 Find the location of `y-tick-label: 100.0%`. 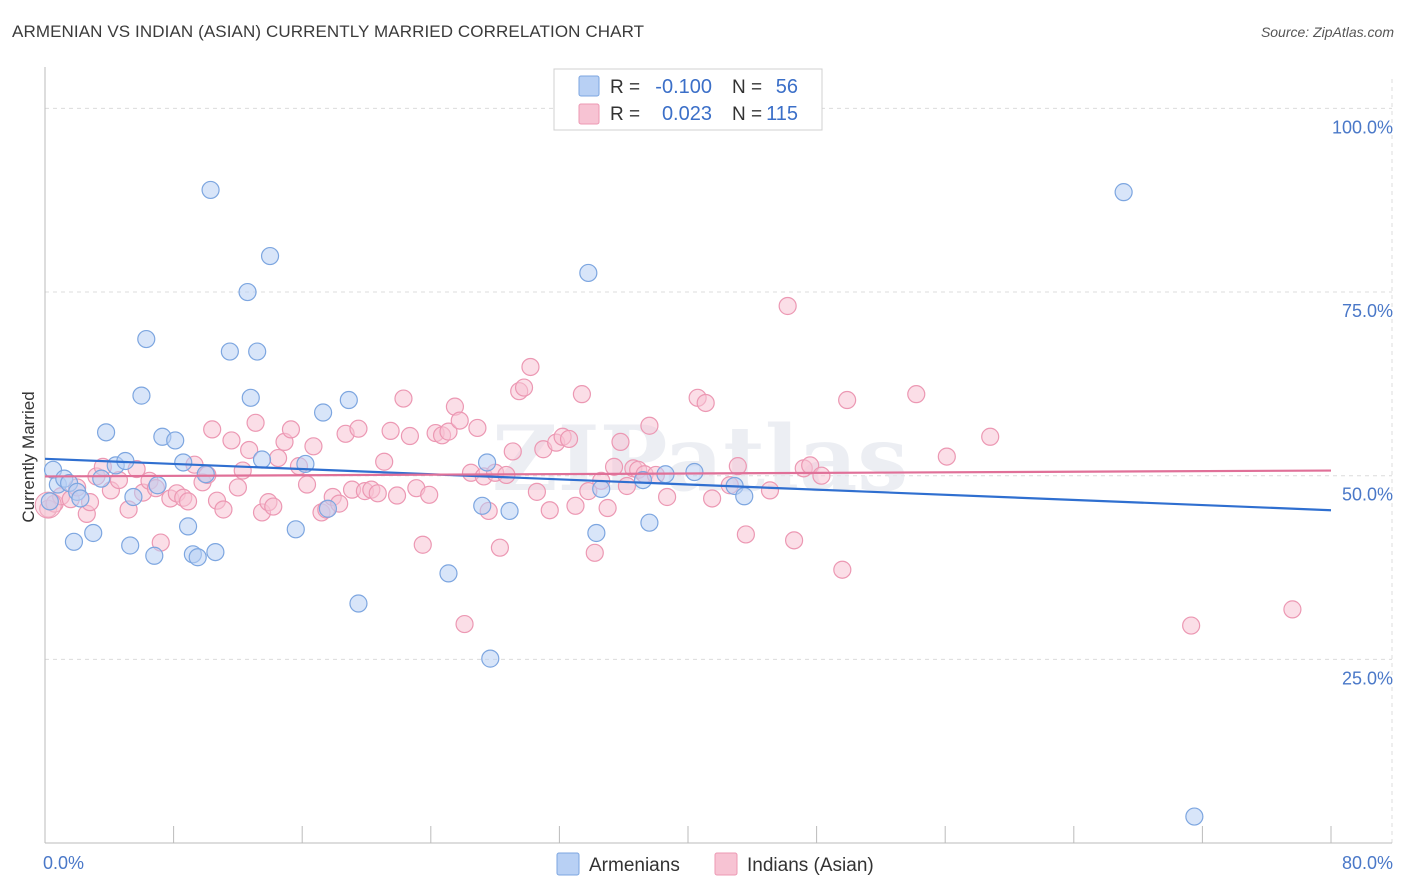

y-tick-label: 100.0% is located at coordinates (1362, 127).